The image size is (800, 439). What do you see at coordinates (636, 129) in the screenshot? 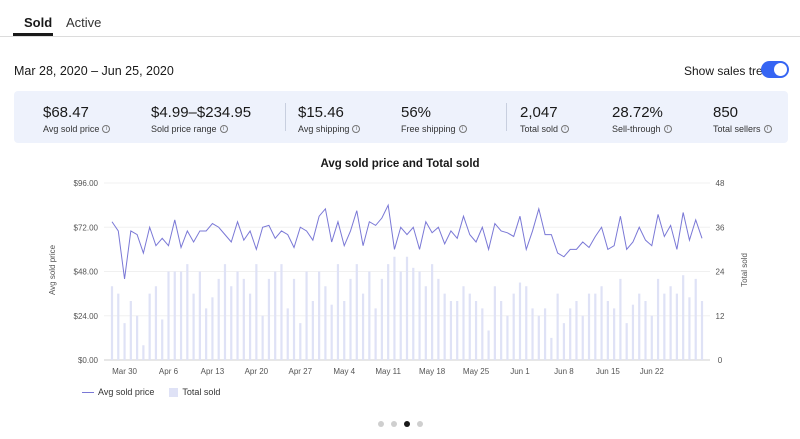
I see `stat-label: Sell-through` at bounding box center [636, 129].